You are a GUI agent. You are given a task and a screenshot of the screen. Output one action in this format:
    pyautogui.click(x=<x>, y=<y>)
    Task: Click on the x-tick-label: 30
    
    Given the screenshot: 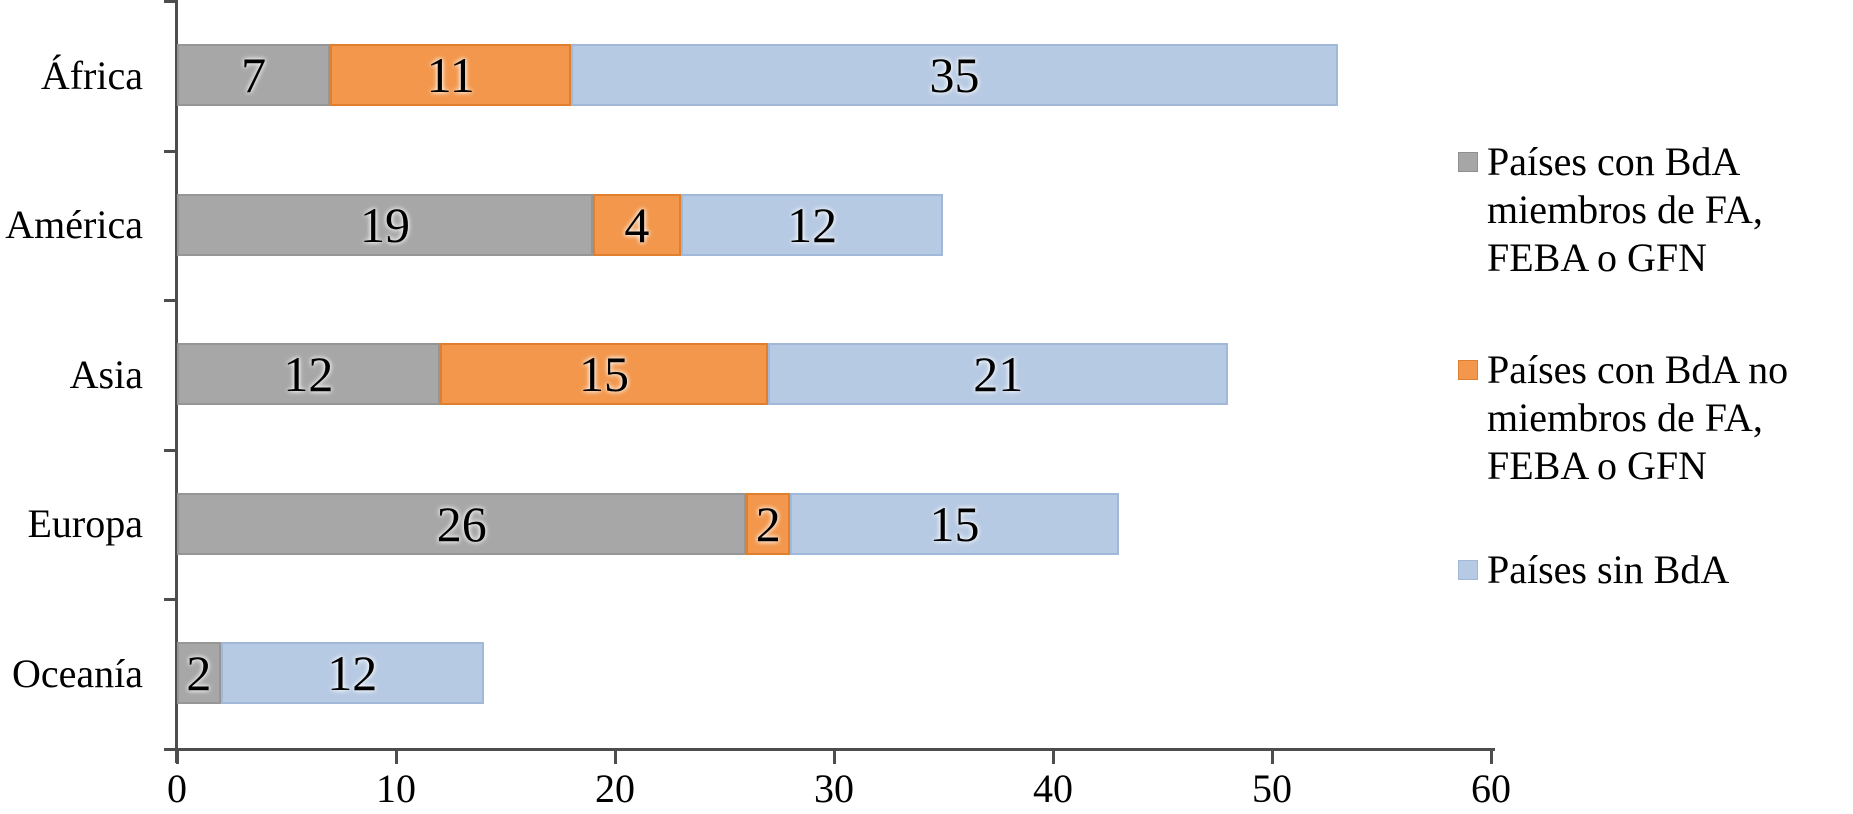 What is the action you would take?
    pyautogui.click(x=834, y=788)
    